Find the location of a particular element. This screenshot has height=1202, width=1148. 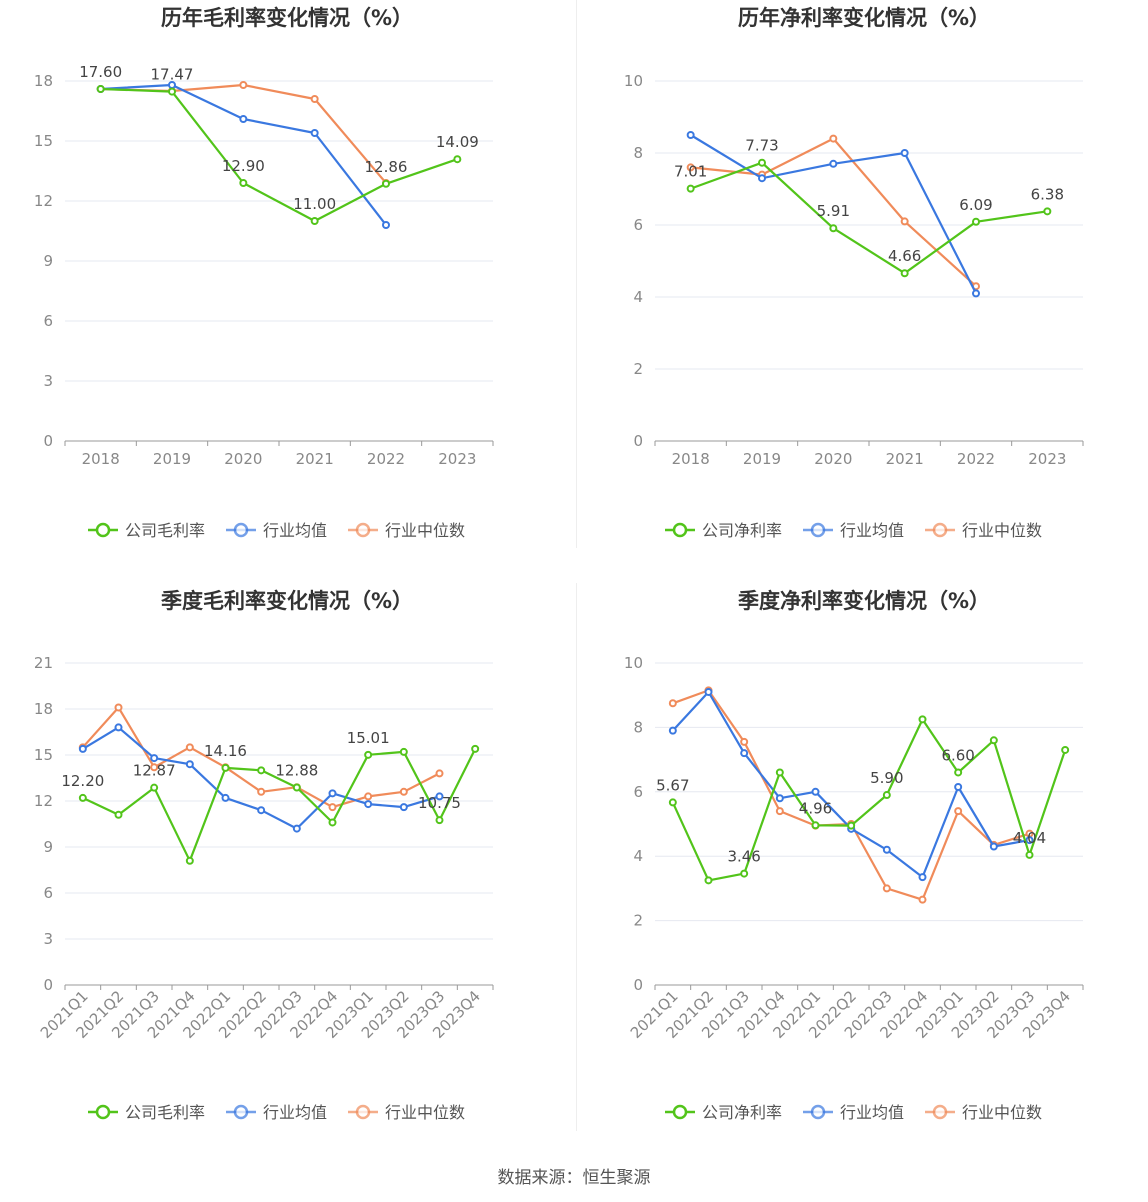

legend-label: 行业均值 is located at coordinates (872, 1112).